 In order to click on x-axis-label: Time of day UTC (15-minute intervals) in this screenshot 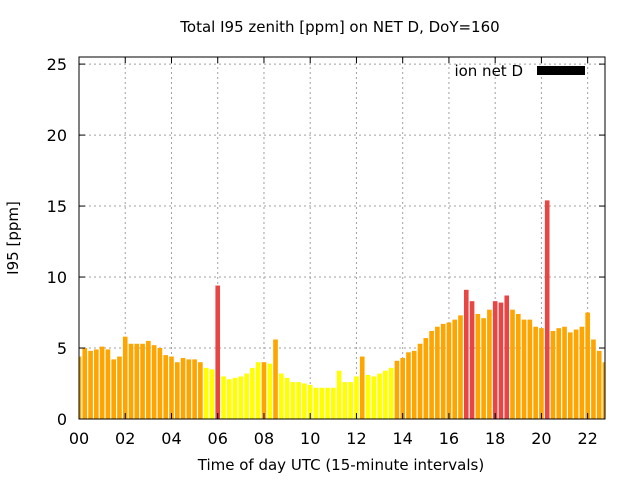, I will do `click(340, 465)`.